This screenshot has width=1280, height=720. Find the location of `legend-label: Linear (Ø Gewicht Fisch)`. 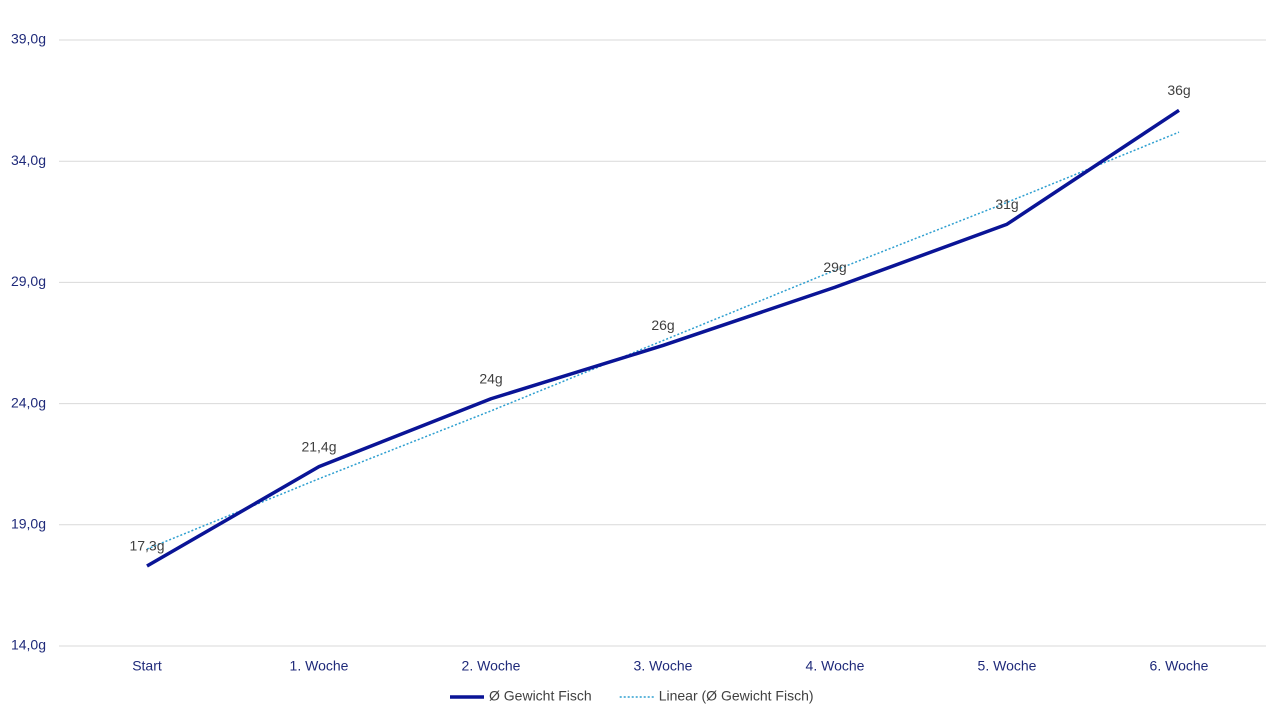

legend-label: Linear (Ø Gewicht Fisch) is located at coordinates (736, 696).